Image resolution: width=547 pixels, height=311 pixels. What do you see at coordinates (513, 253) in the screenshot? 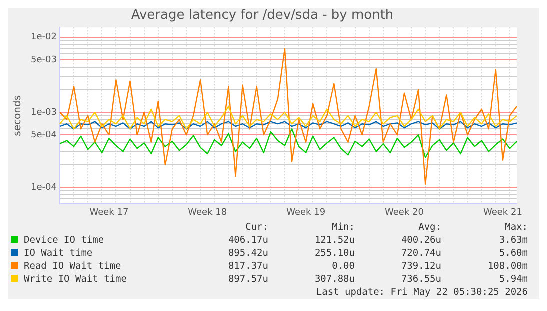
I see `text: 5.60m` at bounding box center [513, 253].